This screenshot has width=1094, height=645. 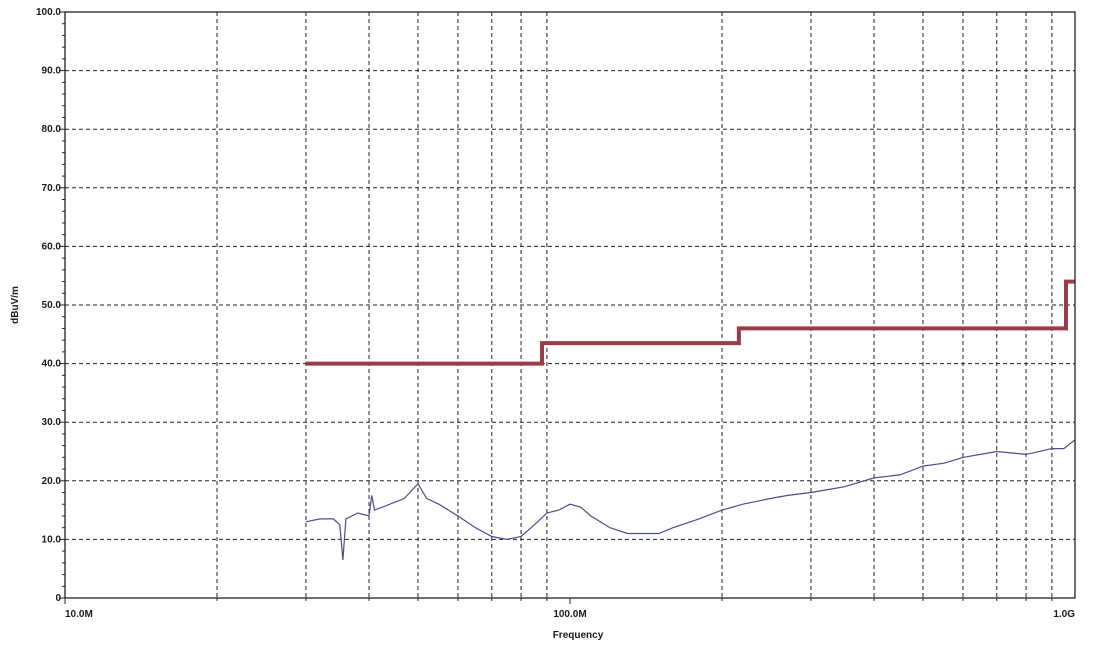 What do you see at coordinates (52, 422) in the screenshot?
I see `y-tick-label: 30.0` at bounding box center [52, 422].